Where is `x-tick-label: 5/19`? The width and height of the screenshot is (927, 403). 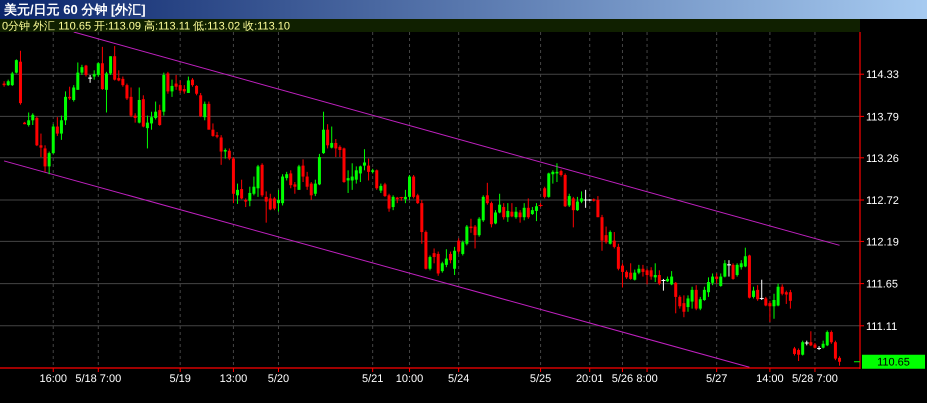
x-tick-label: 5/19 is located at coordinates (180, 379).